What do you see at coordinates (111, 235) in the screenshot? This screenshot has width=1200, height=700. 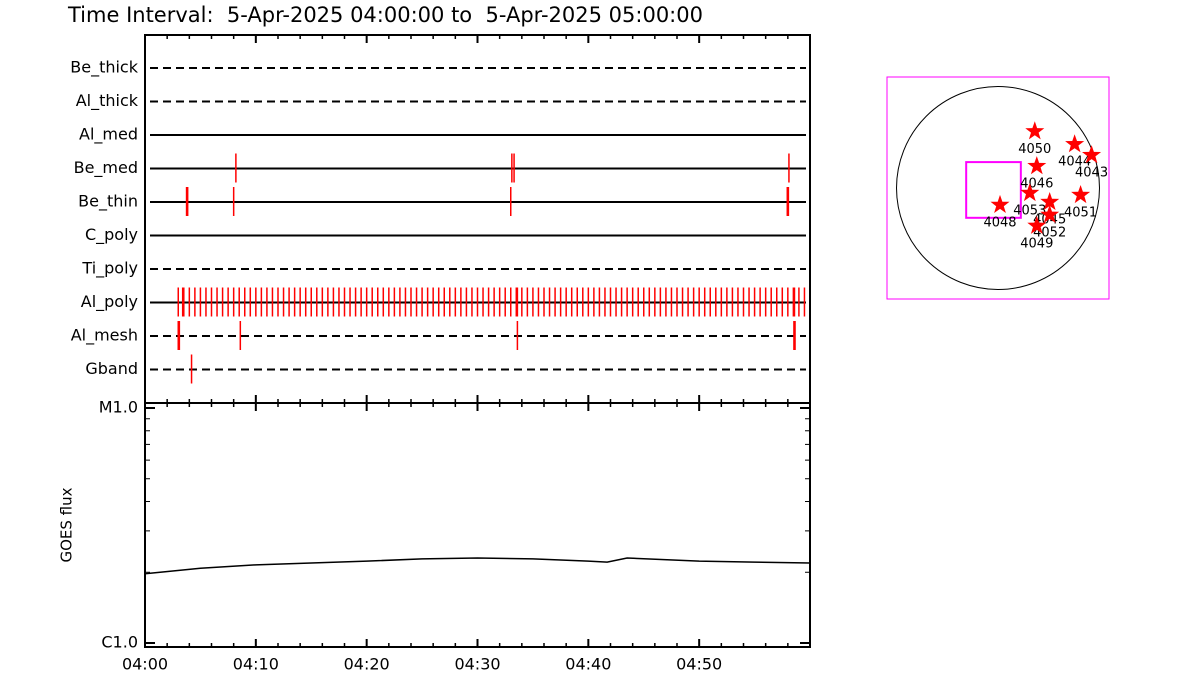 I see `filter-label: C_poly` at bounding box center [111, 235].